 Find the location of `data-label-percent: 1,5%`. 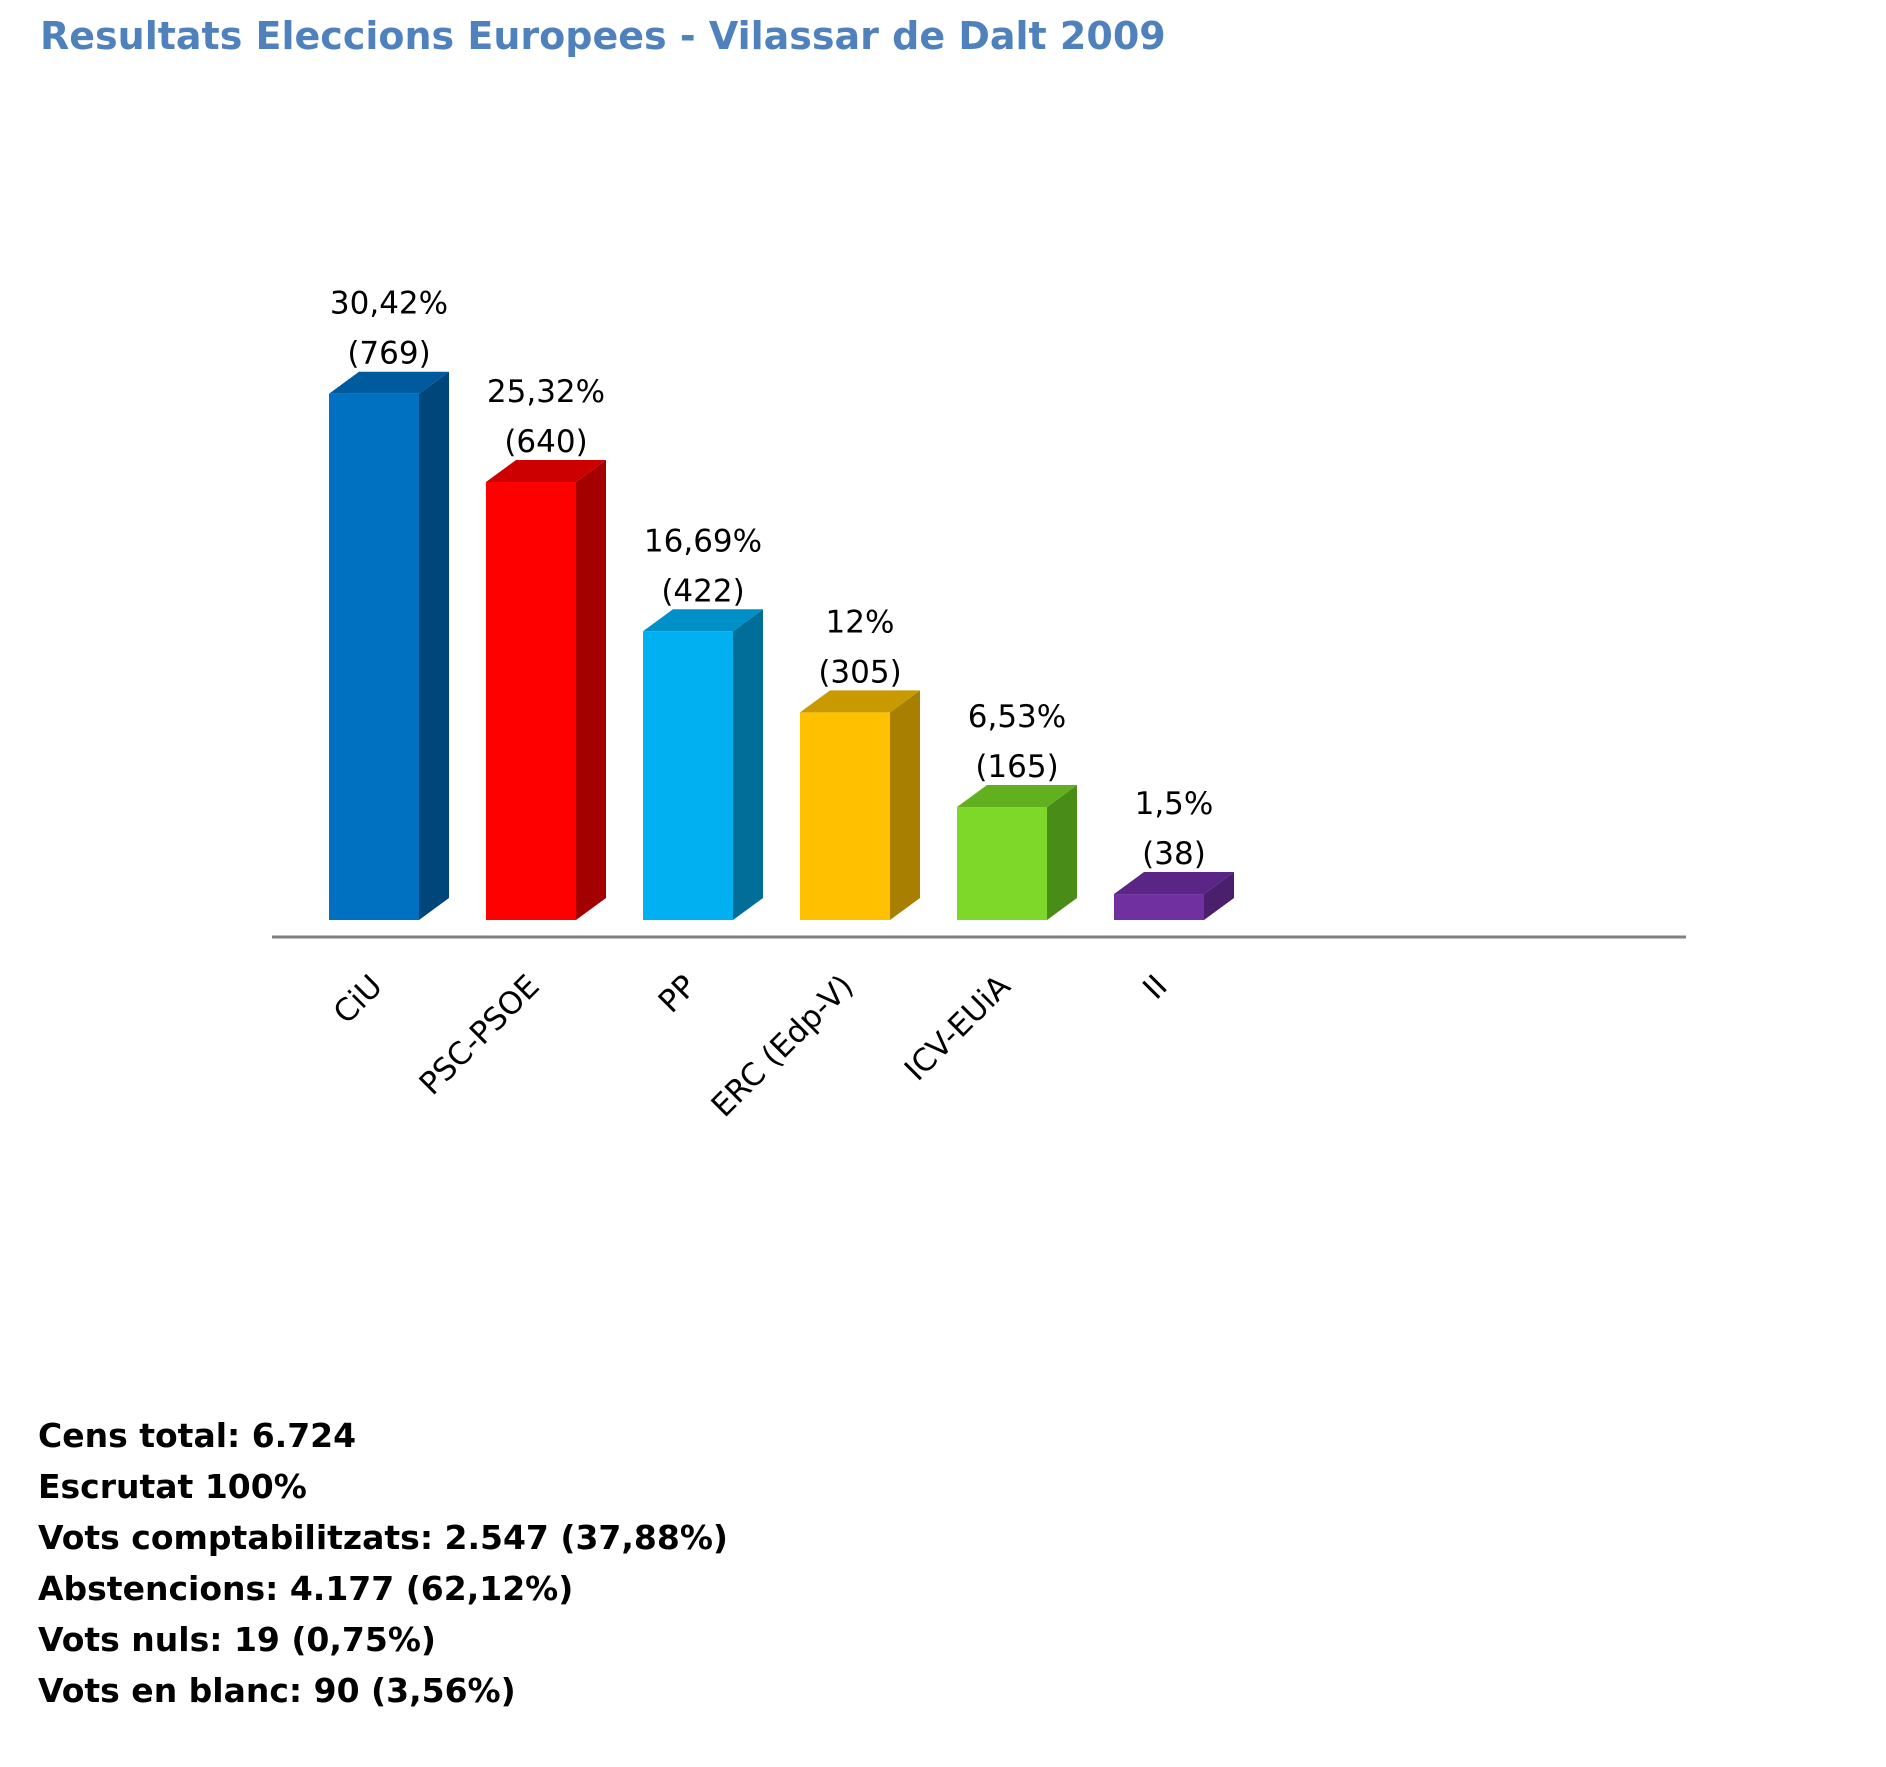

data-label-percent: 1,5% is located at coordinates (1174, 804).